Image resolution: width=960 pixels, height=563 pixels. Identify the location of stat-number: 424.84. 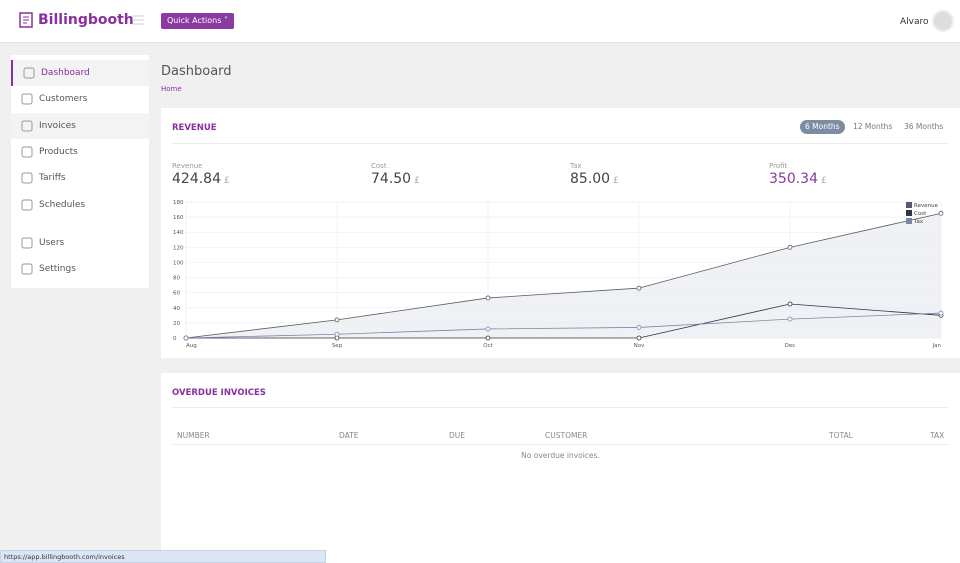
(196, 179).